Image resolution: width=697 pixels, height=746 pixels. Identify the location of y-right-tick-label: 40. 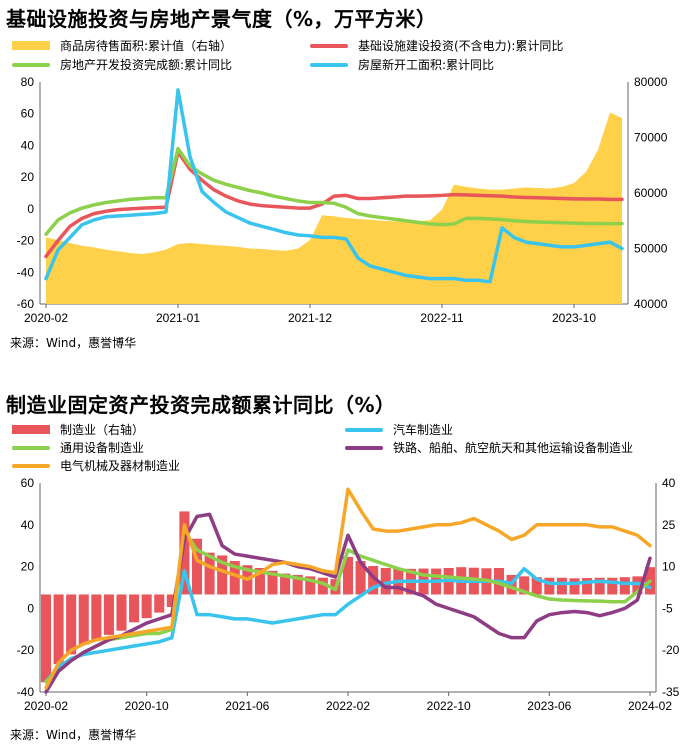
(669, 483).